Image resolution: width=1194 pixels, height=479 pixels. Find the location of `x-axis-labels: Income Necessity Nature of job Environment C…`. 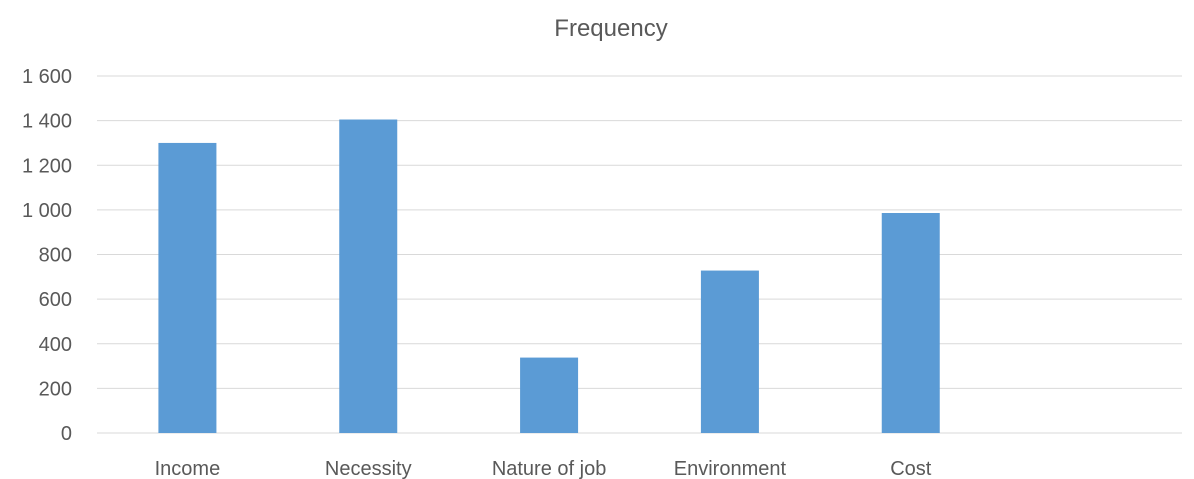

x-axis-labels: Income Necessity Nature of job Environment C… is located at coordinates (543, 468).